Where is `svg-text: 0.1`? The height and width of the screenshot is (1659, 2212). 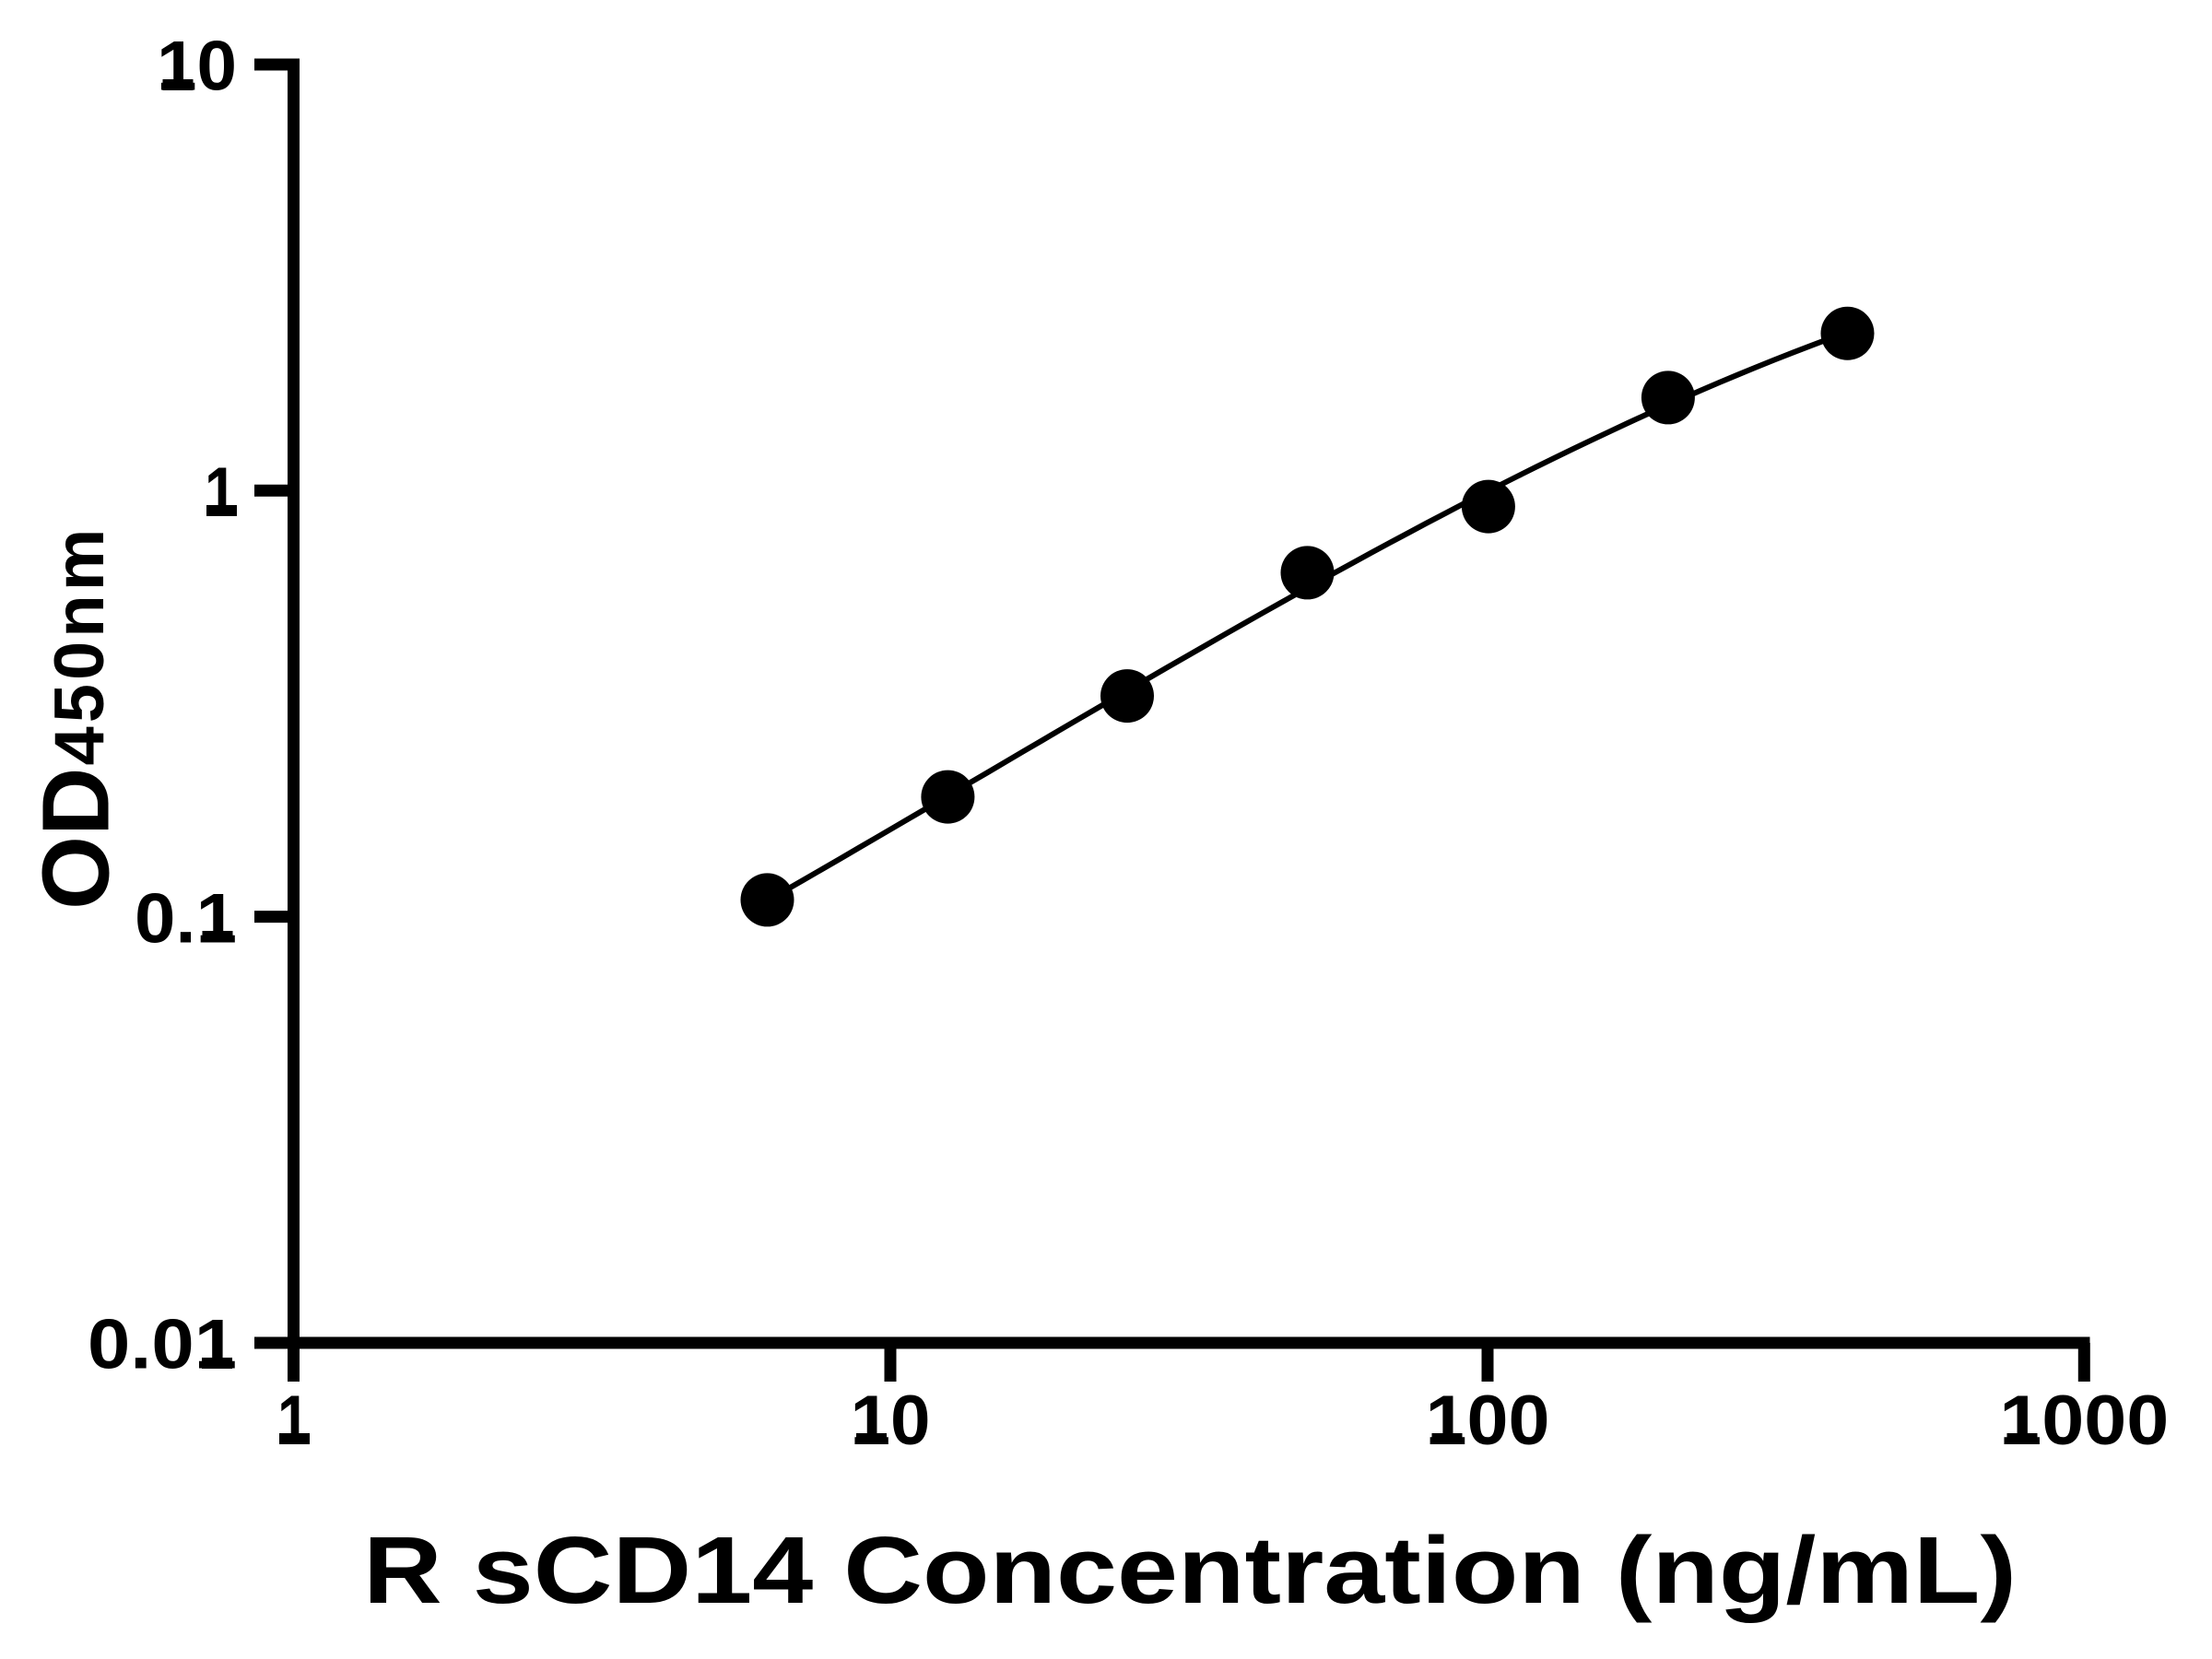
svg-text: 0.1 is located at coordinates (186, 918).